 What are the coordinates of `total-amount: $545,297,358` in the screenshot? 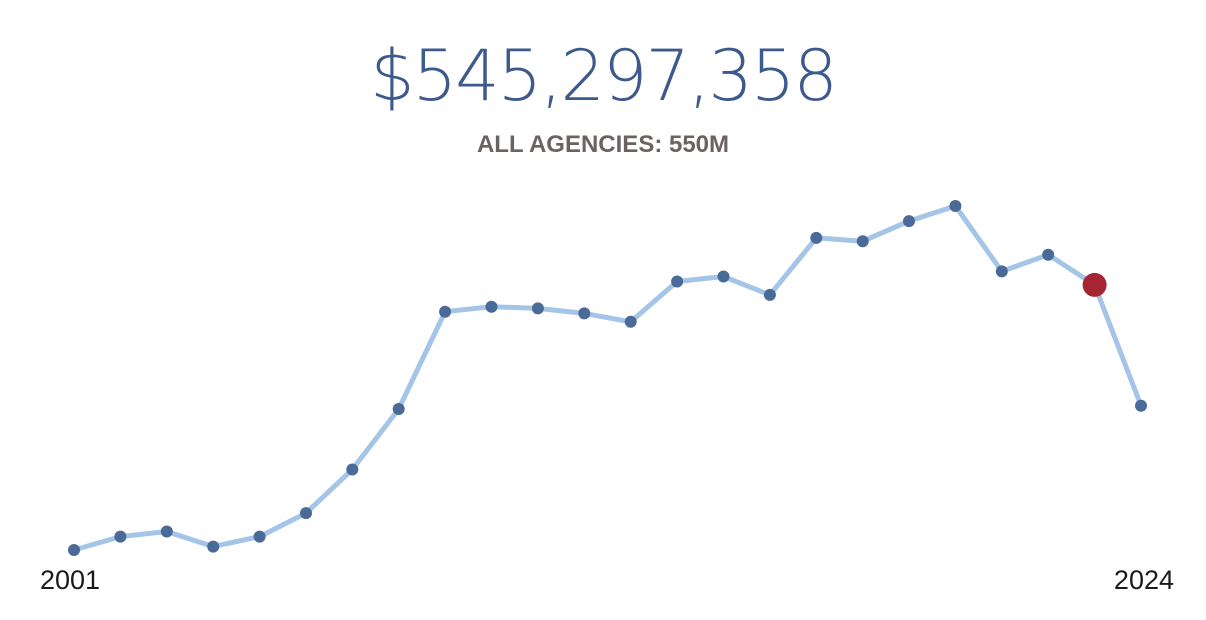 It's located at (604, 76).